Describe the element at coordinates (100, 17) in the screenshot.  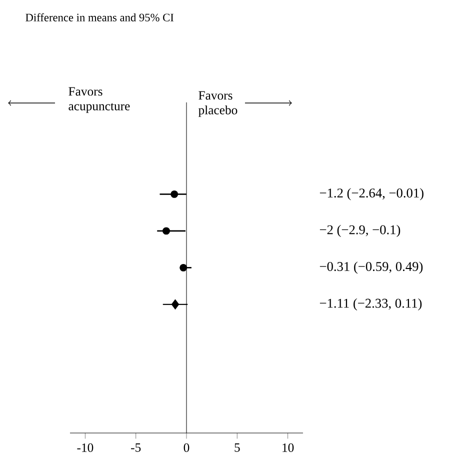
I see `chart-title: Difference in means and 95% CI` at that location.